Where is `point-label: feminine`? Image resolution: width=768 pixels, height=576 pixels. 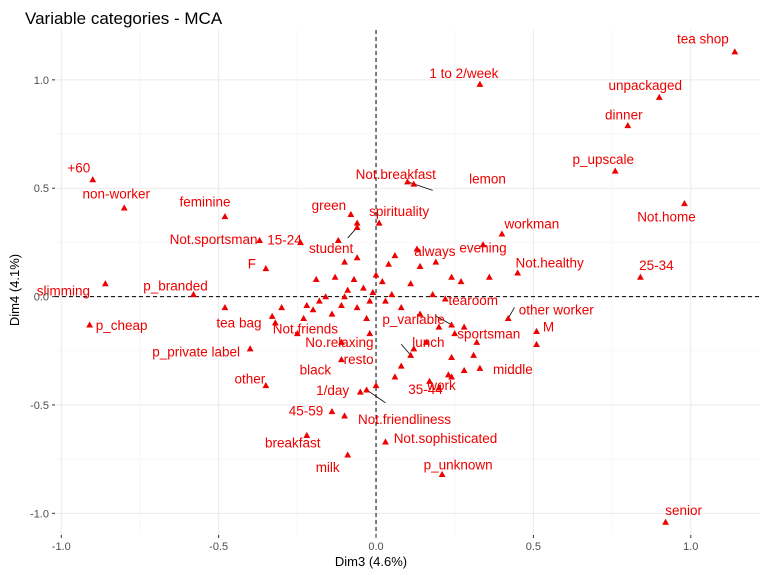 point-label: feminine is located at coordinates (204, 201).